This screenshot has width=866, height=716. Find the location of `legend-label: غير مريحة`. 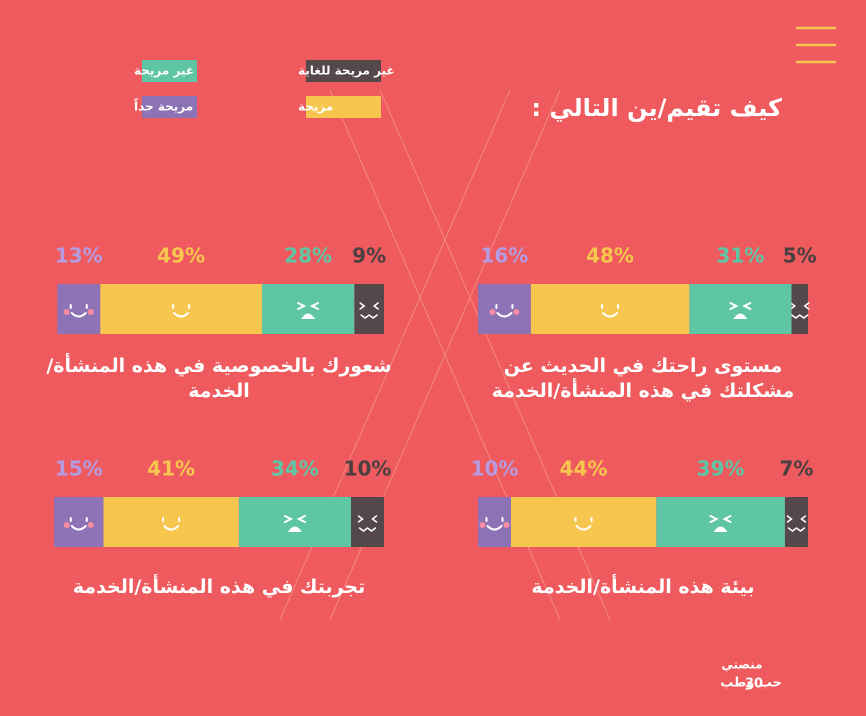

legend-label: غير مريحة is located at coordinates (164, 71).